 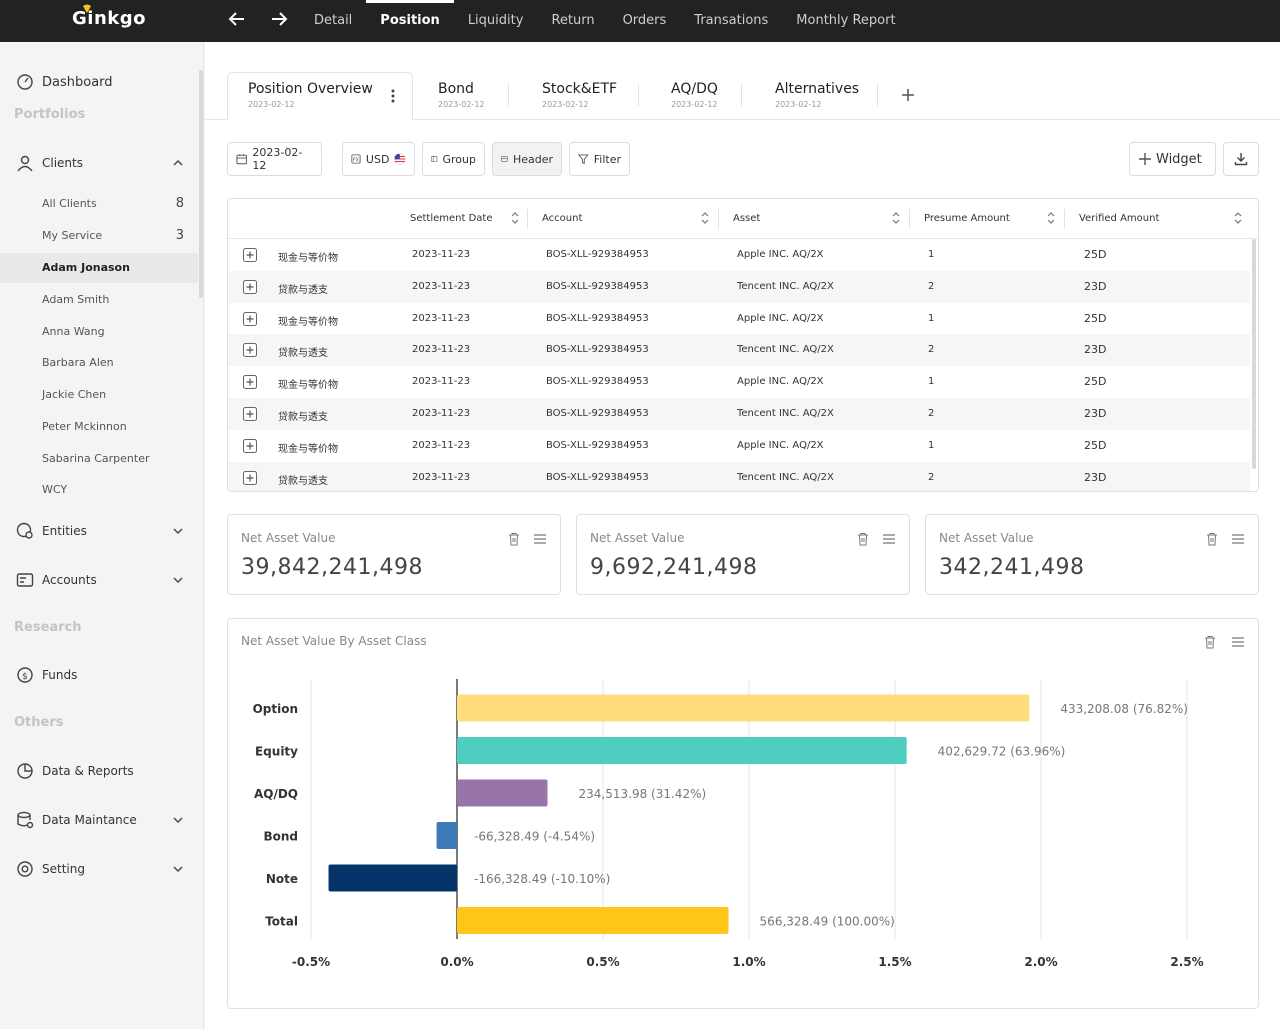 What do you see at coordinates (99, 531) in the screenshot?
I see `sidebar-item-entities: Entities` at bounding box center [99, 531].